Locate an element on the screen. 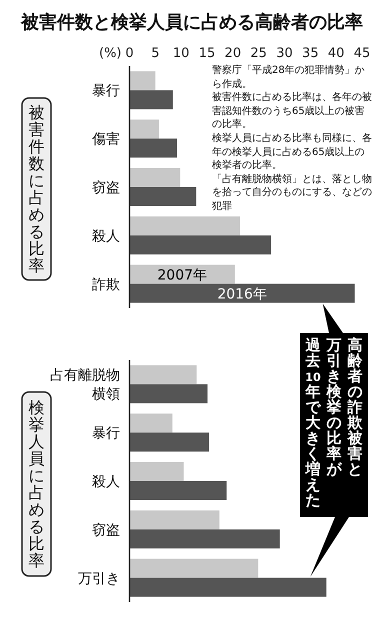 This screenshot has height=620, width=384. text: 過去10年で大きく増えた is located at coordinates (313, 422).